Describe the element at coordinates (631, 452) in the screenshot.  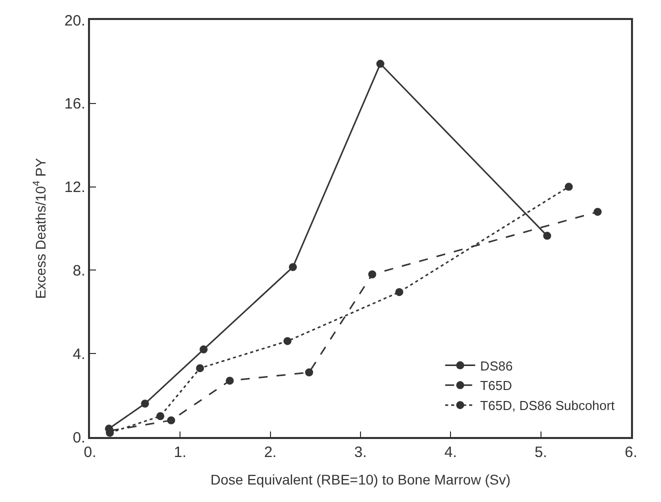
I see `x-tick-label: 6.` at that location.